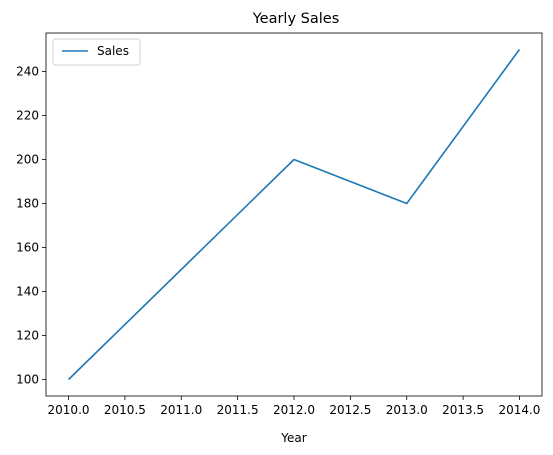 The height and width of the screenshot is (455, 553). What do you see at coordinates (293, 438) in the screenshot?
I see `x-axis-label: Year` at bounding box center [293, 438].